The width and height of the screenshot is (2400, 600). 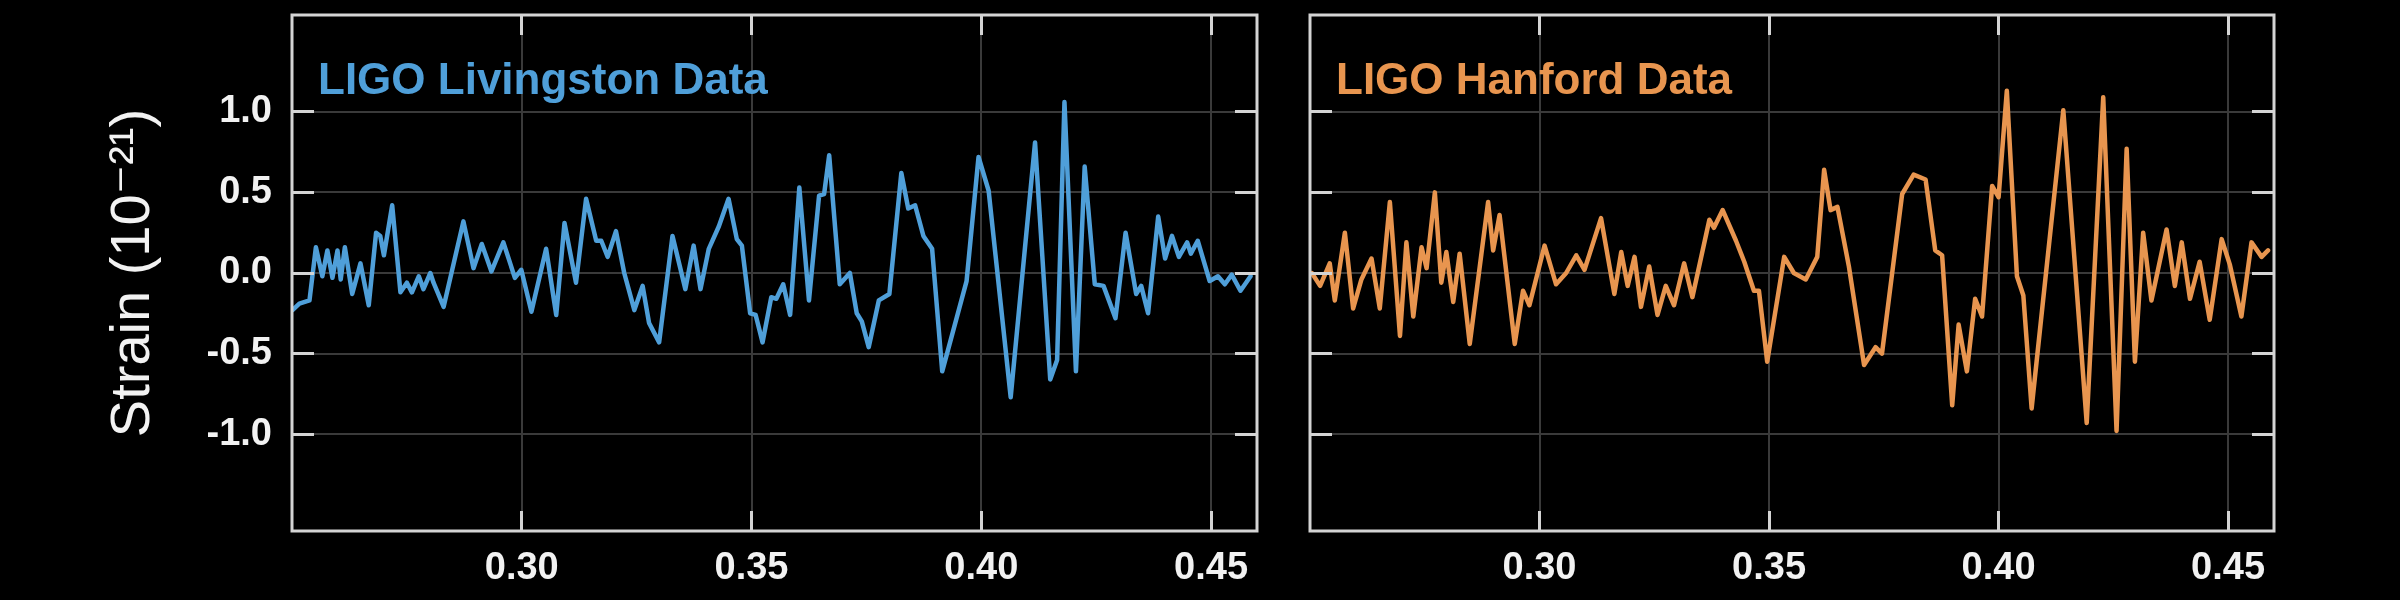 I want to click on y-tick-label: 0.0, so click(x=245, y=270).